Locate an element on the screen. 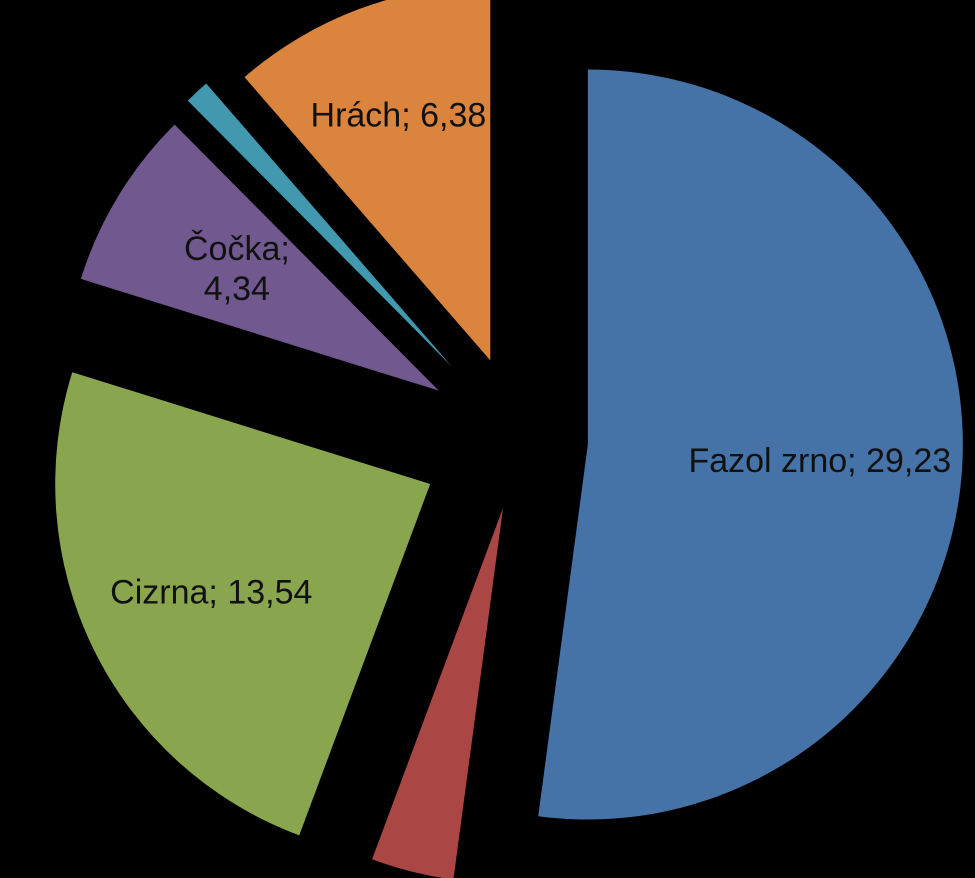 Image resolution: width=975 pixels, height=878 pixels. pie-label-line: Hrách; 6,38 is located at coordinates (399, 116).